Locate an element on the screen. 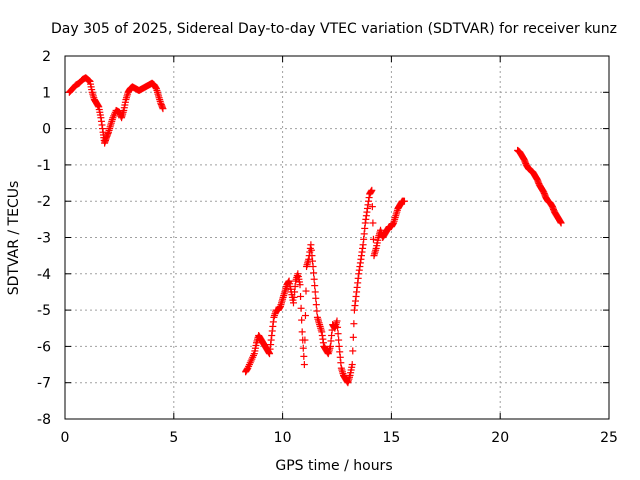 Image resolution: width=640 pixels, height=480 pixels. y-tick-label: -7 is located at coordinates (44, 384).